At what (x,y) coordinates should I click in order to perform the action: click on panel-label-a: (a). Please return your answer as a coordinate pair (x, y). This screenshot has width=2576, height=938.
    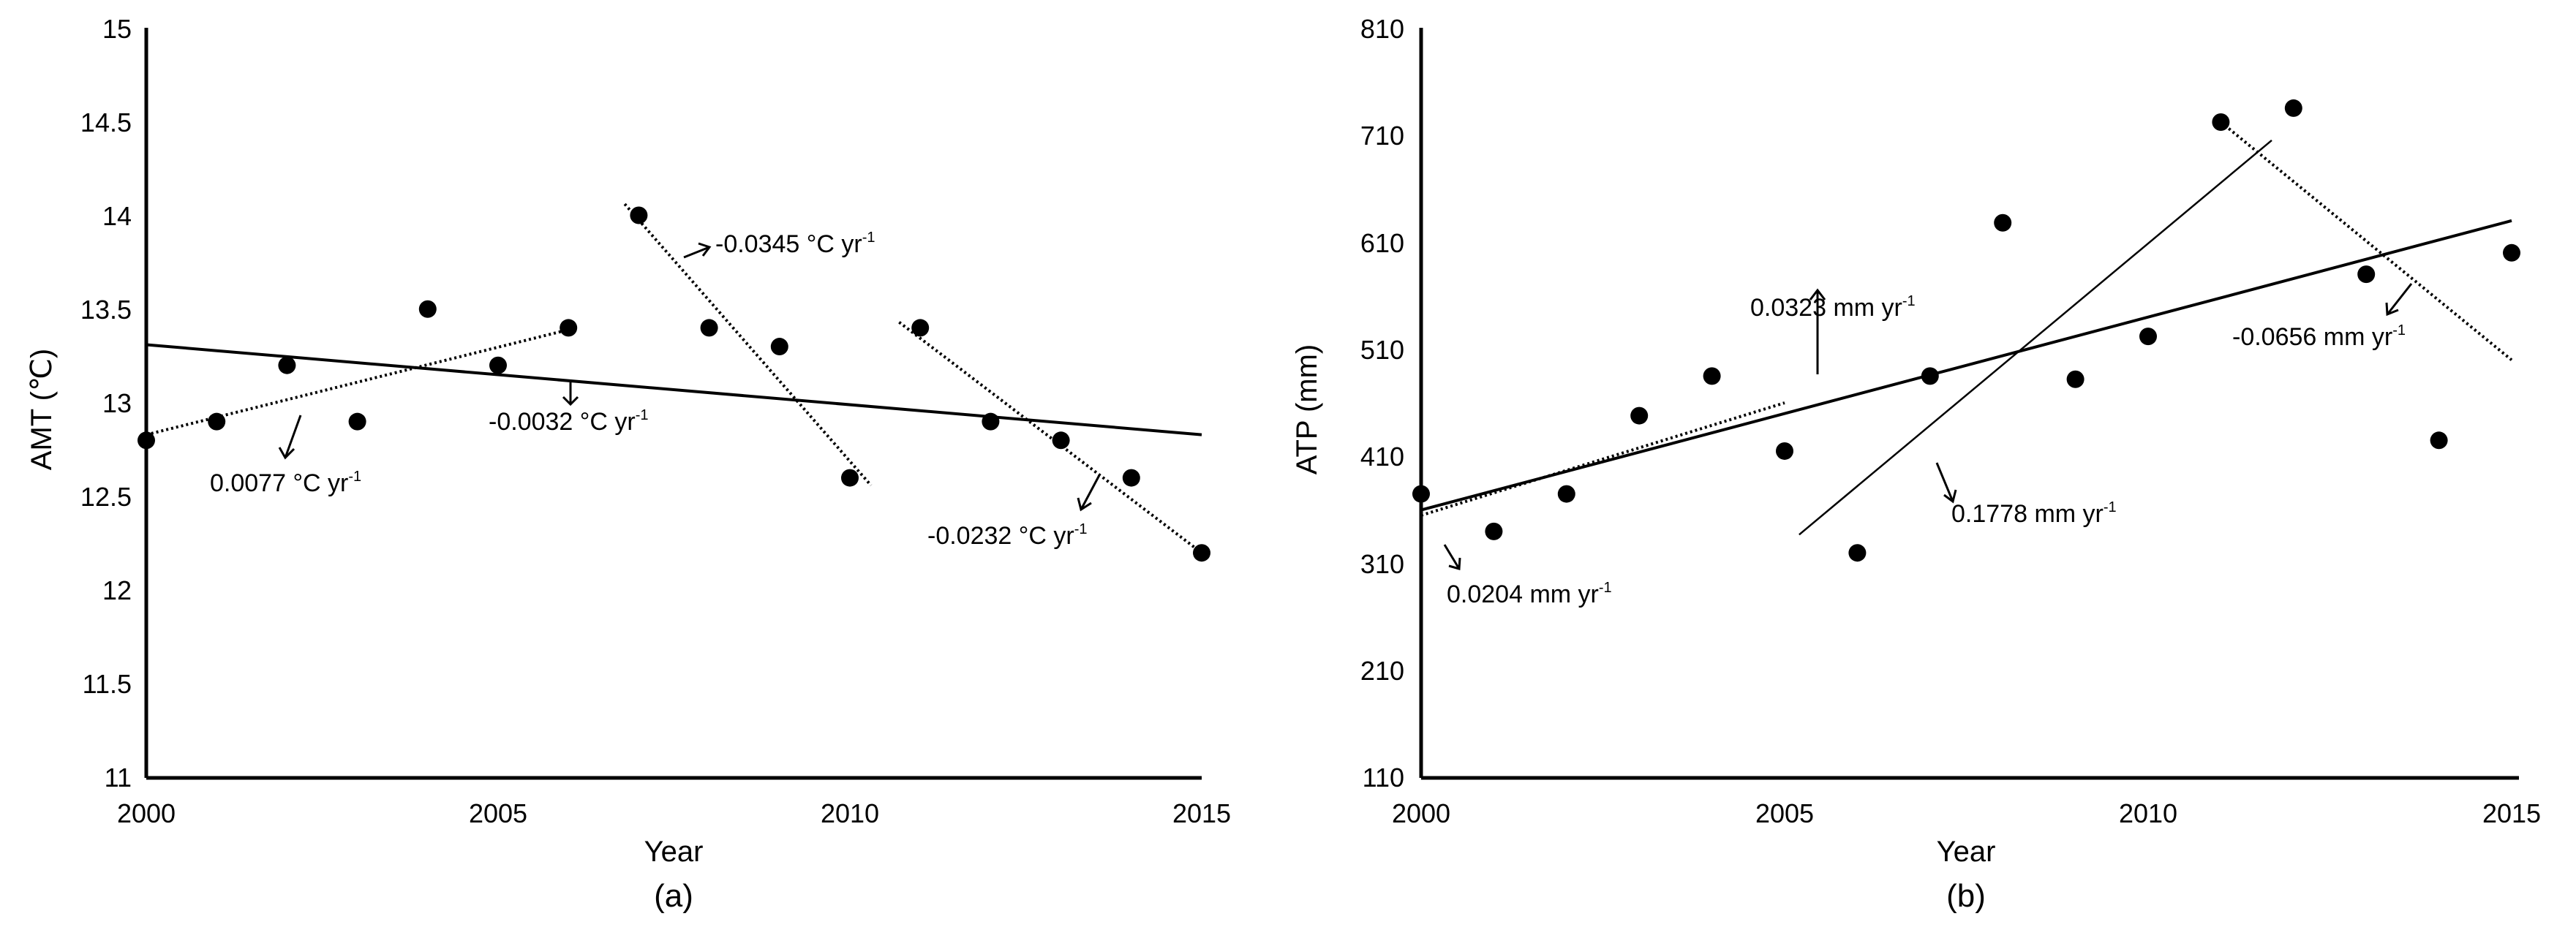
    Looking at the image, I should click on (673, 896).